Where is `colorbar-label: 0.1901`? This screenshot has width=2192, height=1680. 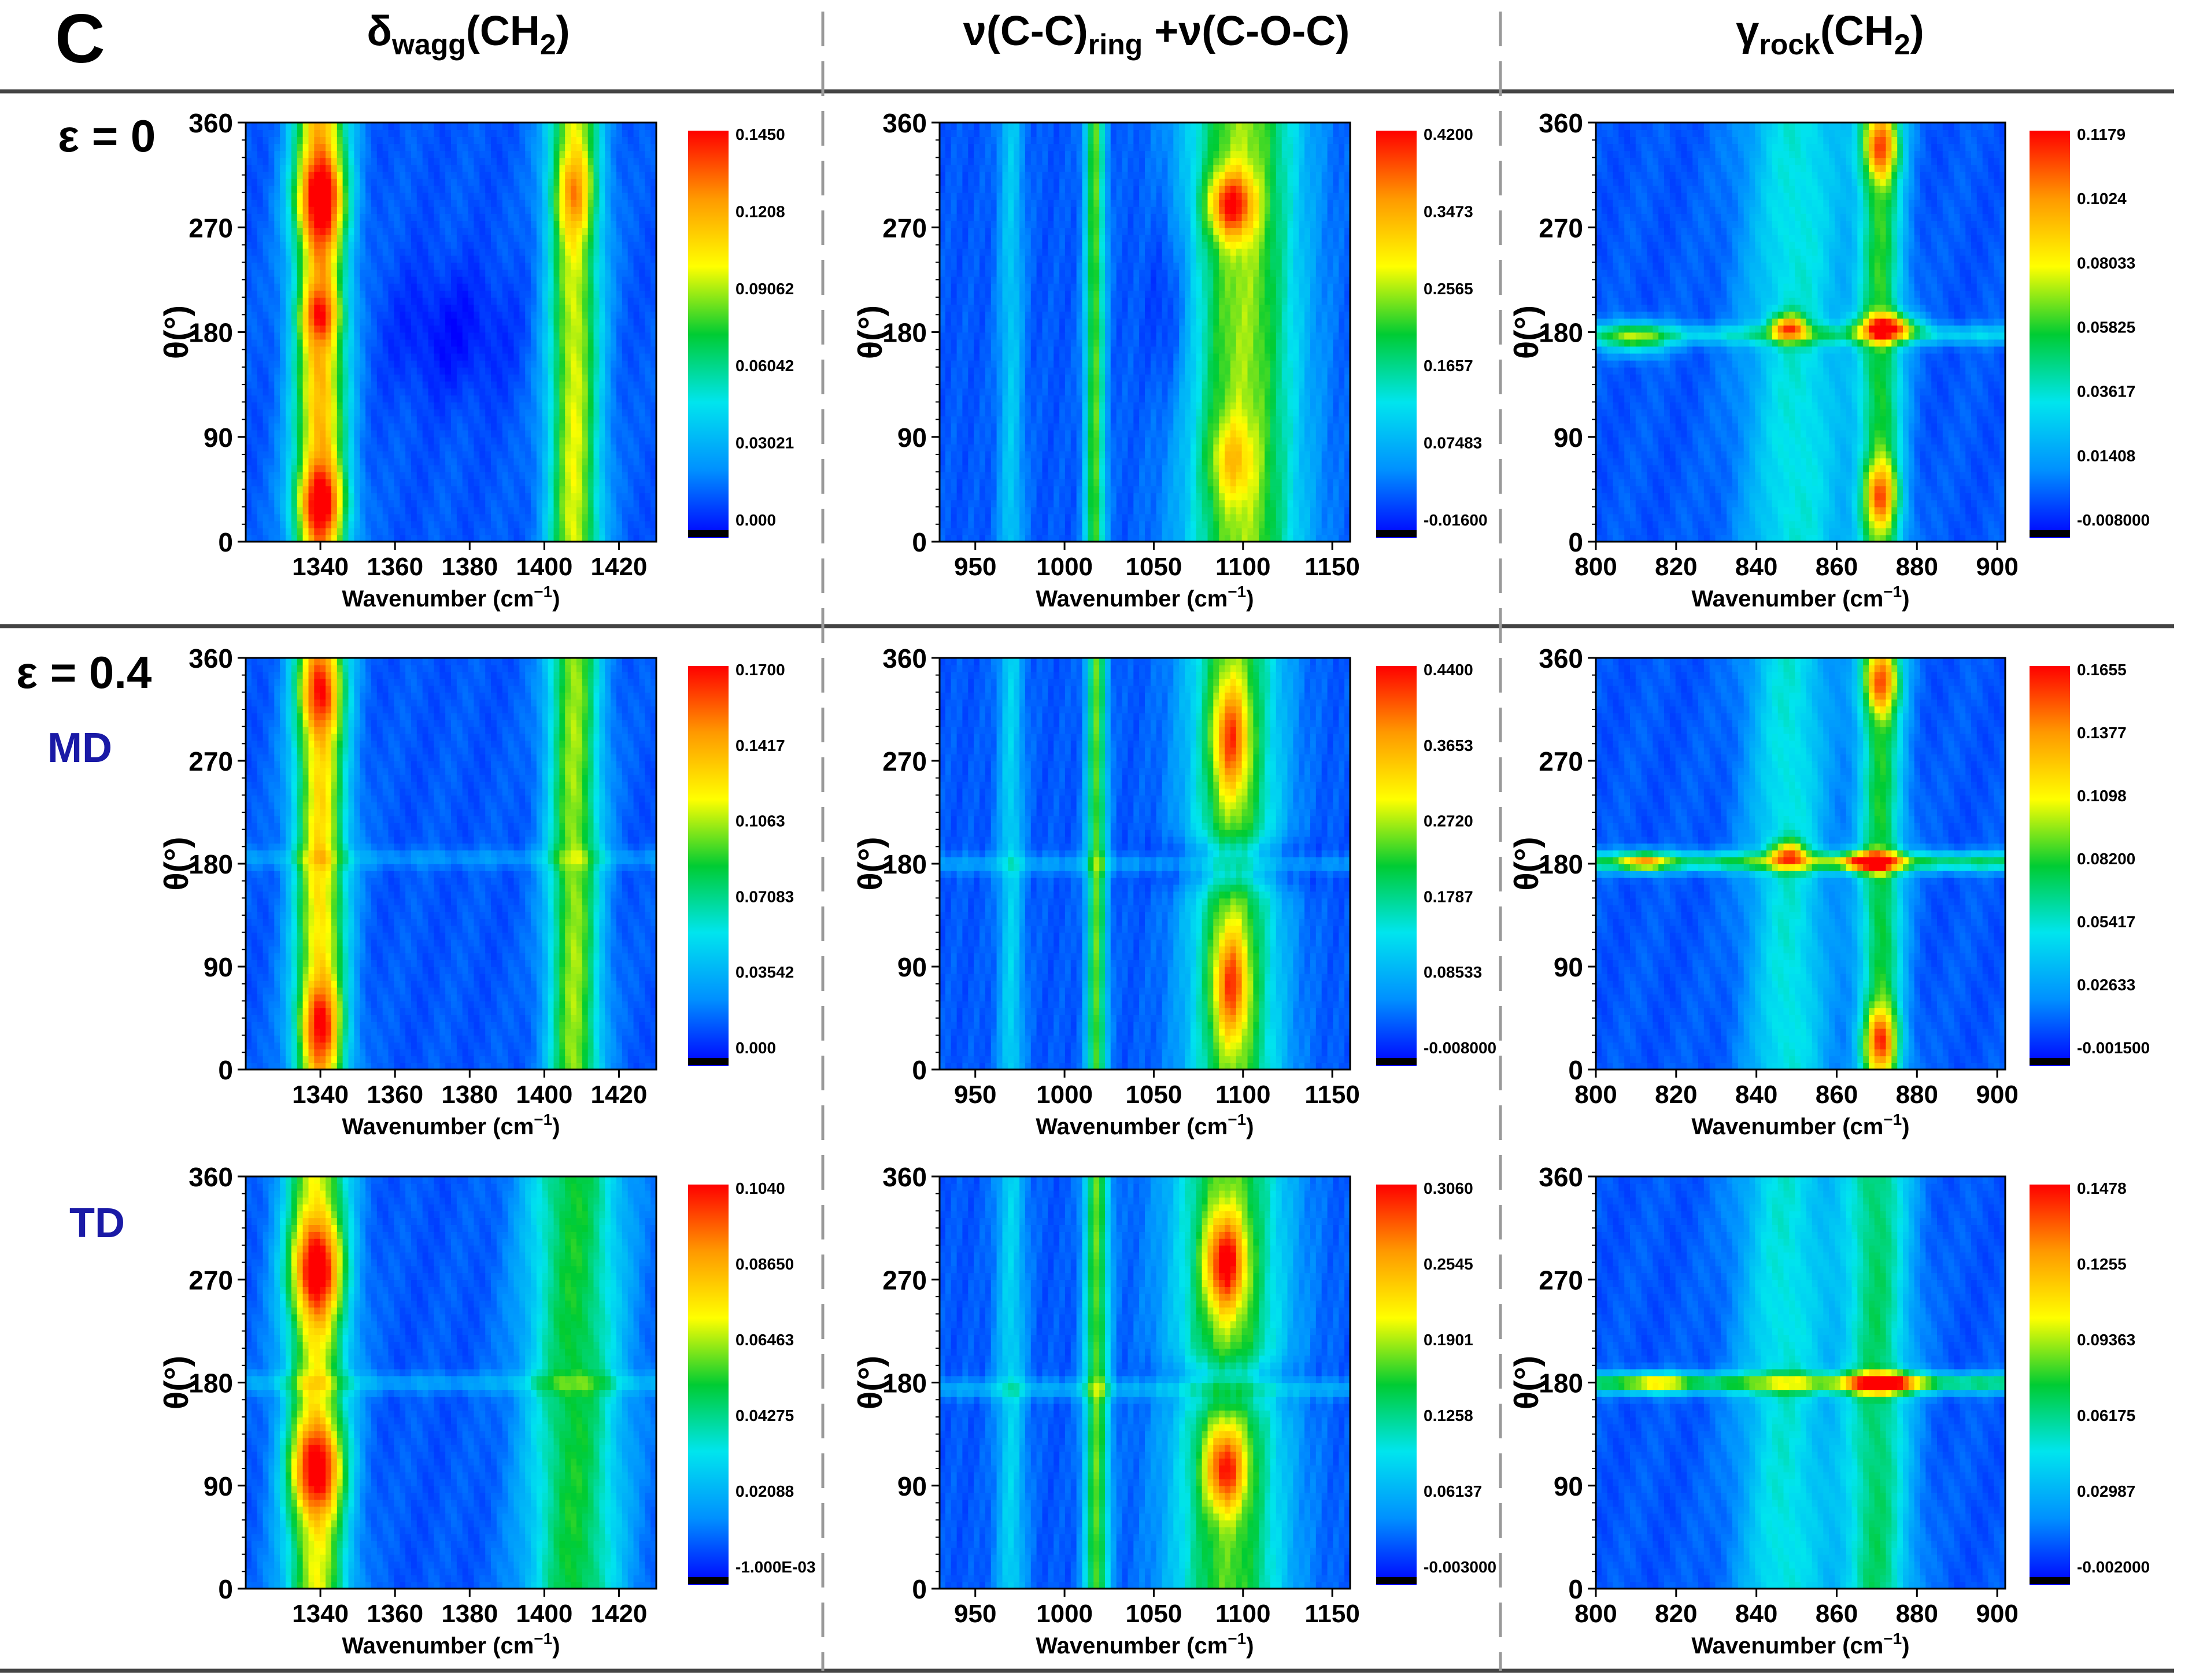 colorbar-label: 0.1901 is located at coordinates (1449, 1340).